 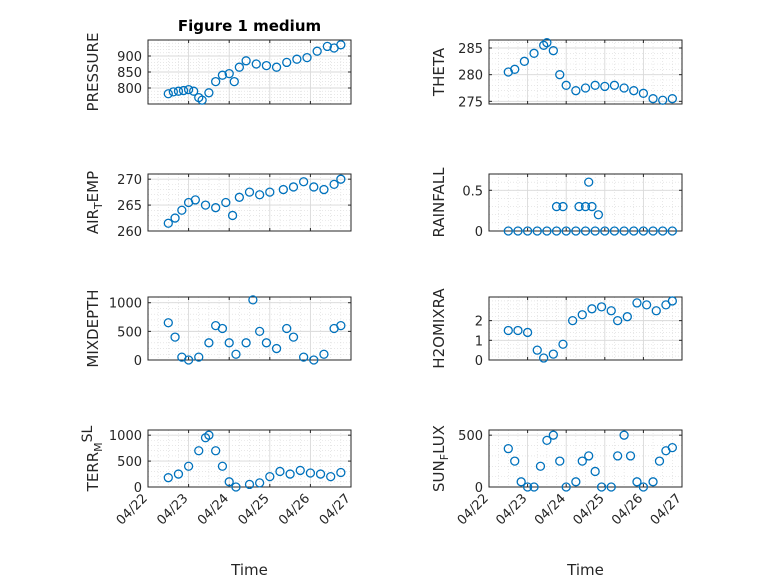 What do you see at coordinates (294, 509) in the screenshot?
I see `x-tick-label: 04/26` at bounding box center [294, 509].